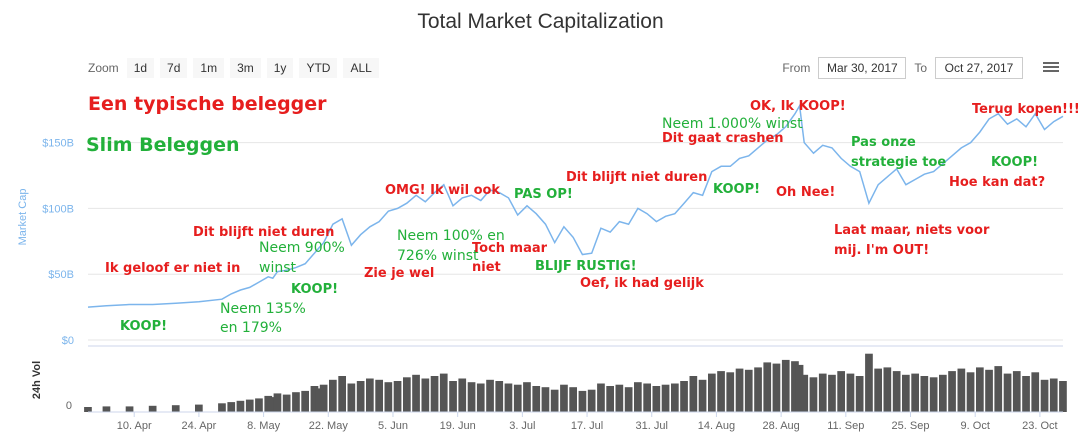 This screenshot has height=446, width=1081. I want to click on x-tick-label: 10. Apr, so click(134, 426).